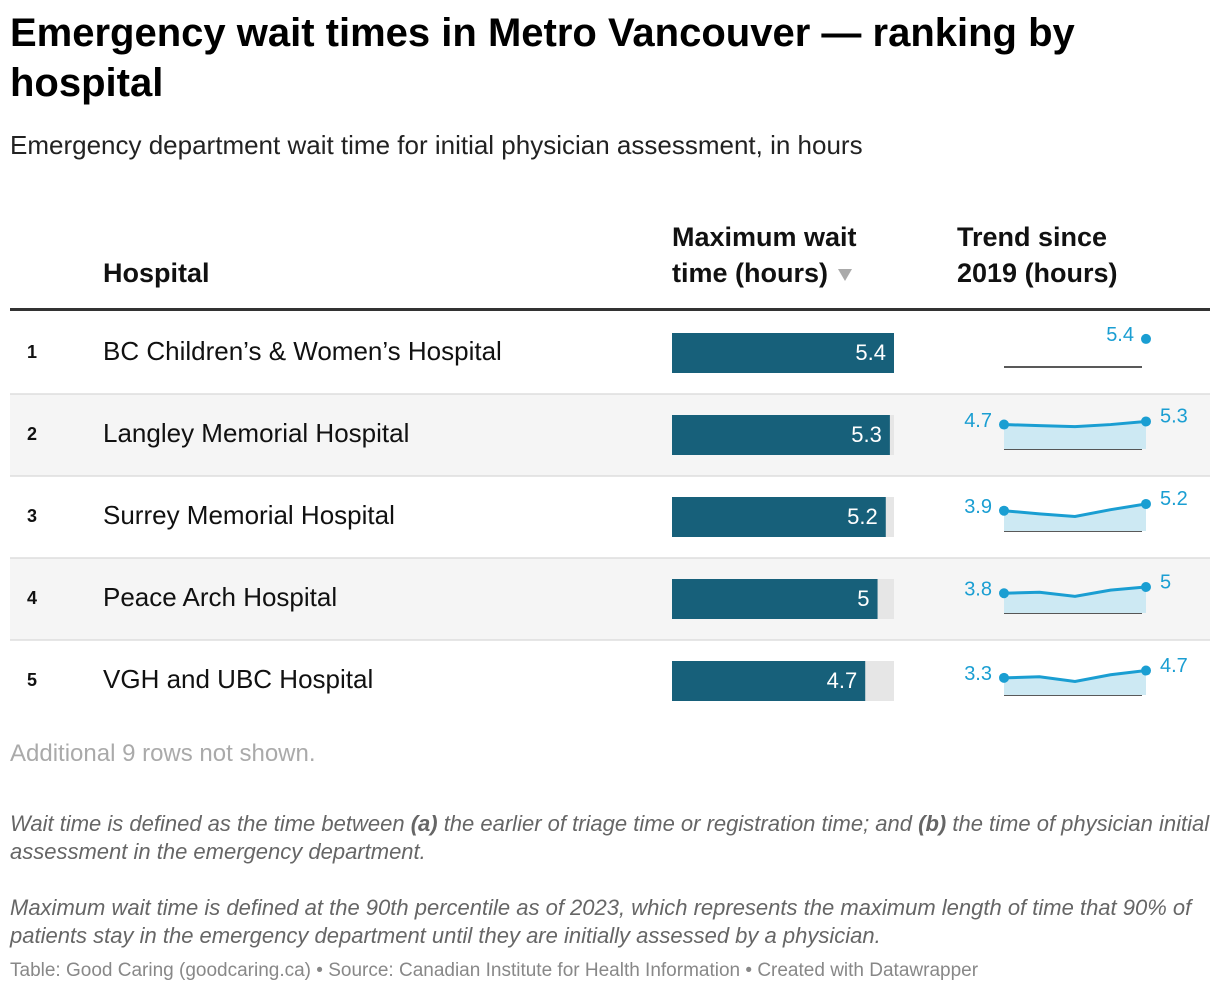 The width and height of the screenshot is (1220, 996). Describe the element at coordinates (932, 823) in the screenshot. I see `note-emphasis: (b)` at that location.